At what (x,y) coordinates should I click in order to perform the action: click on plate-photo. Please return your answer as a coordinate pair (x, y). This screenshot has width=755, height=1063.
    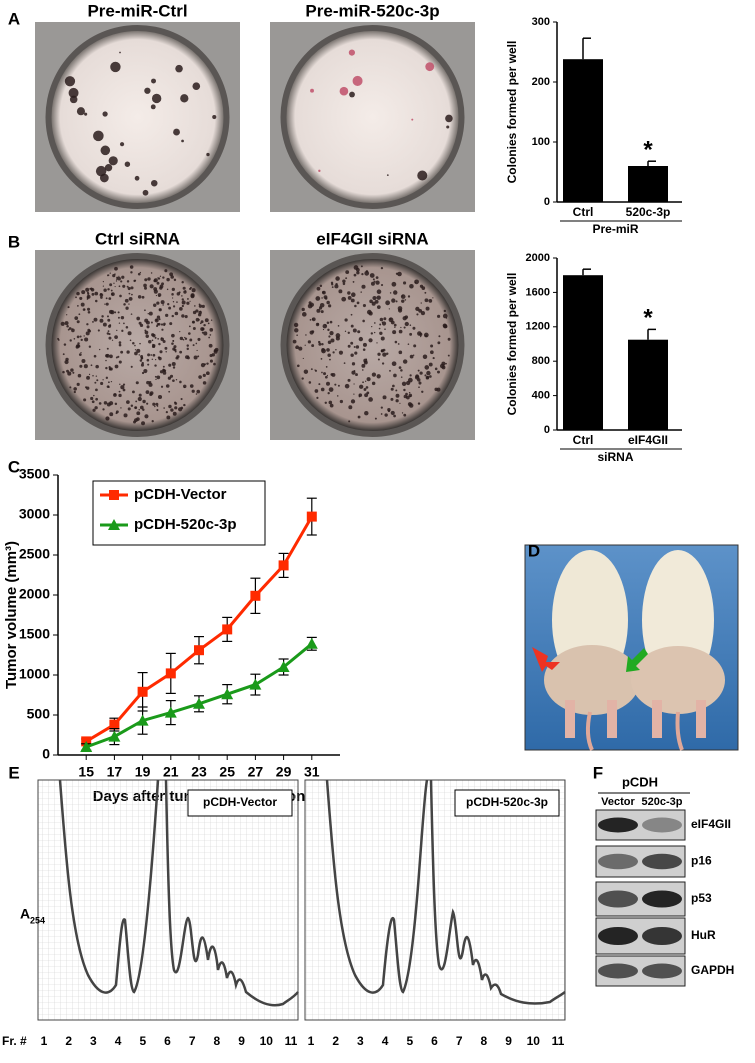
    Looking at the image, I should click on (372, 117).